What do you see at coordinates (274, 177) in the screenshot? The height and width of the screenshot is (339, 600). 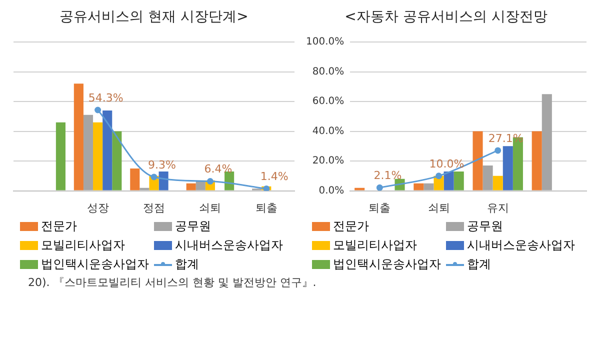 I see `data-label: 1.4%` at bounding box center [274, 177].